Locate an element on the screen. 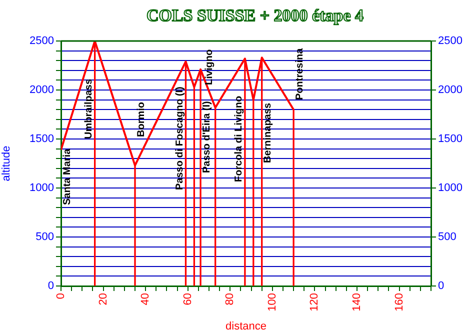 The image size is (471, 333). y2-tick-label: 2000 is located at coordinates (450, 90).